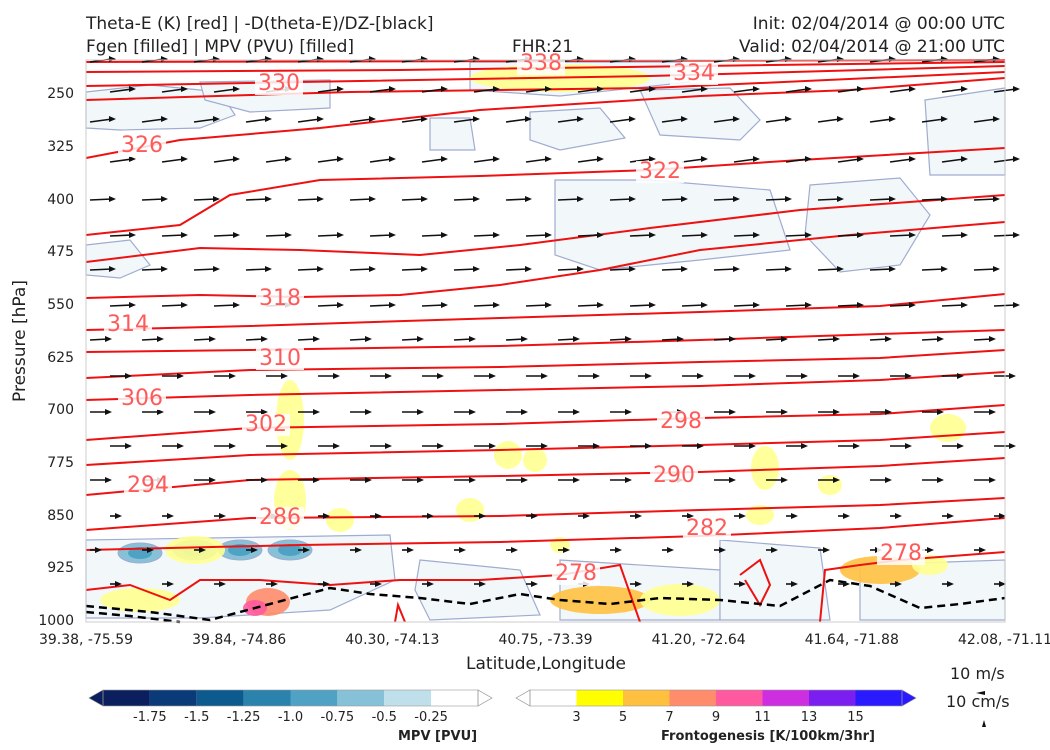  I want to click on contour-label: 302, so click(266, 424).